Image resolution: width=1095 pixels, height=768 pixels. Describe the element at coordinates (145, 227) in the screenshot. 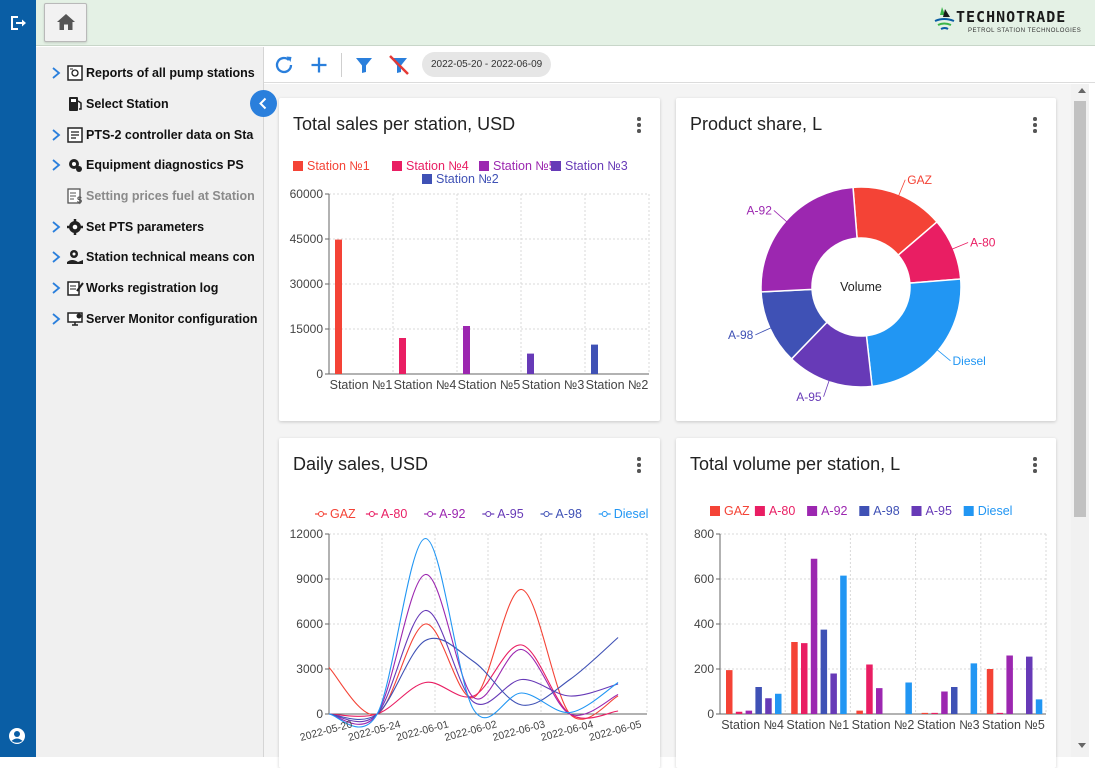

I see `sidebar-item-label: Set PTS parameters` at that location.